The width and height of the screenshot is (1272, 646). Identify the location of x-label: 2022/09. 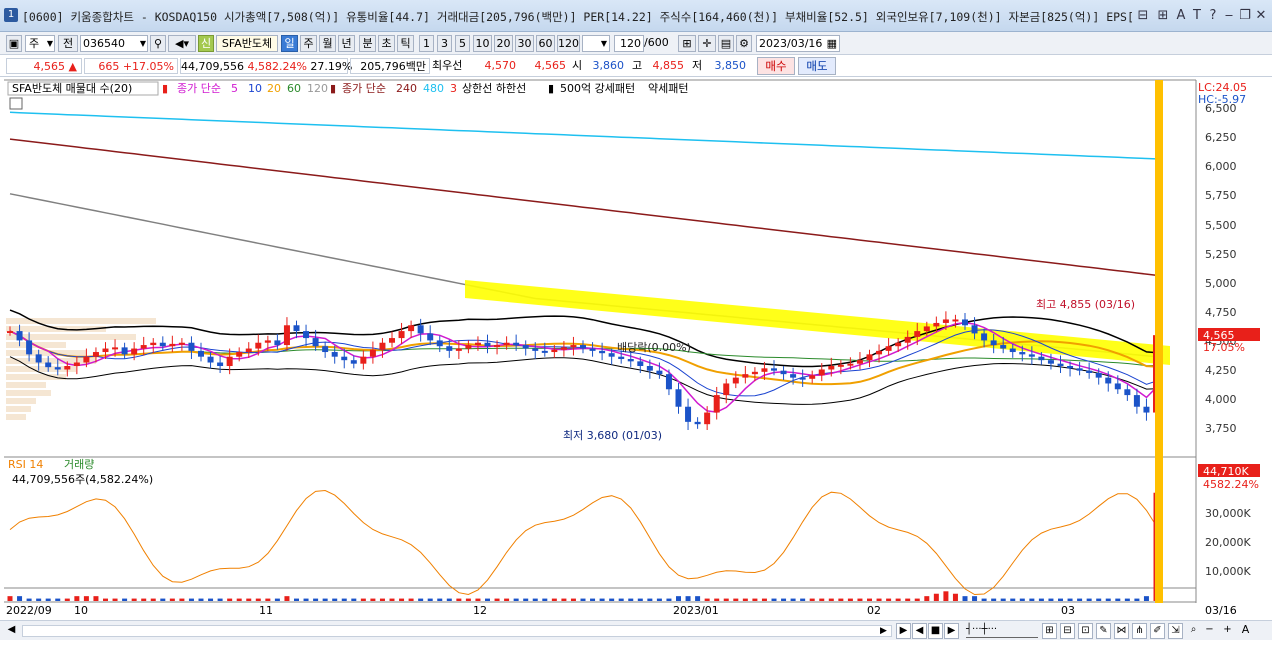
(29, 610).